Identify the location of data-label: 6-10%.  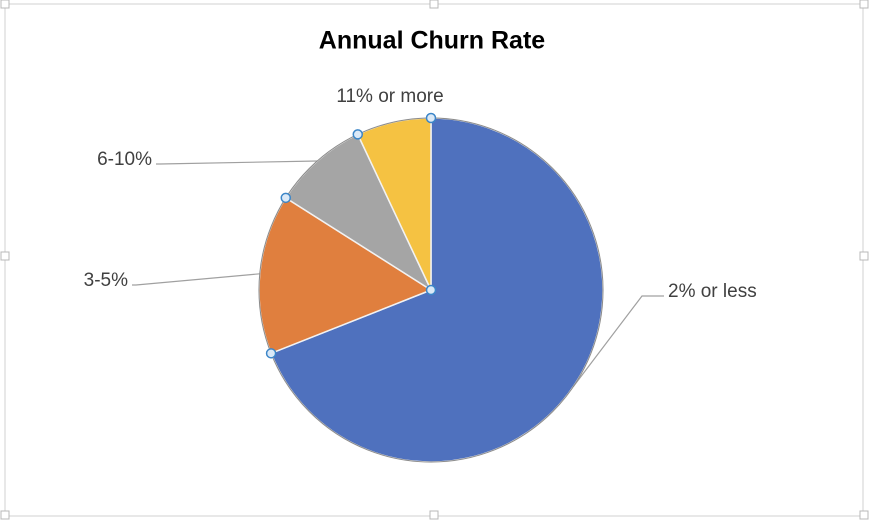
(124, 159).